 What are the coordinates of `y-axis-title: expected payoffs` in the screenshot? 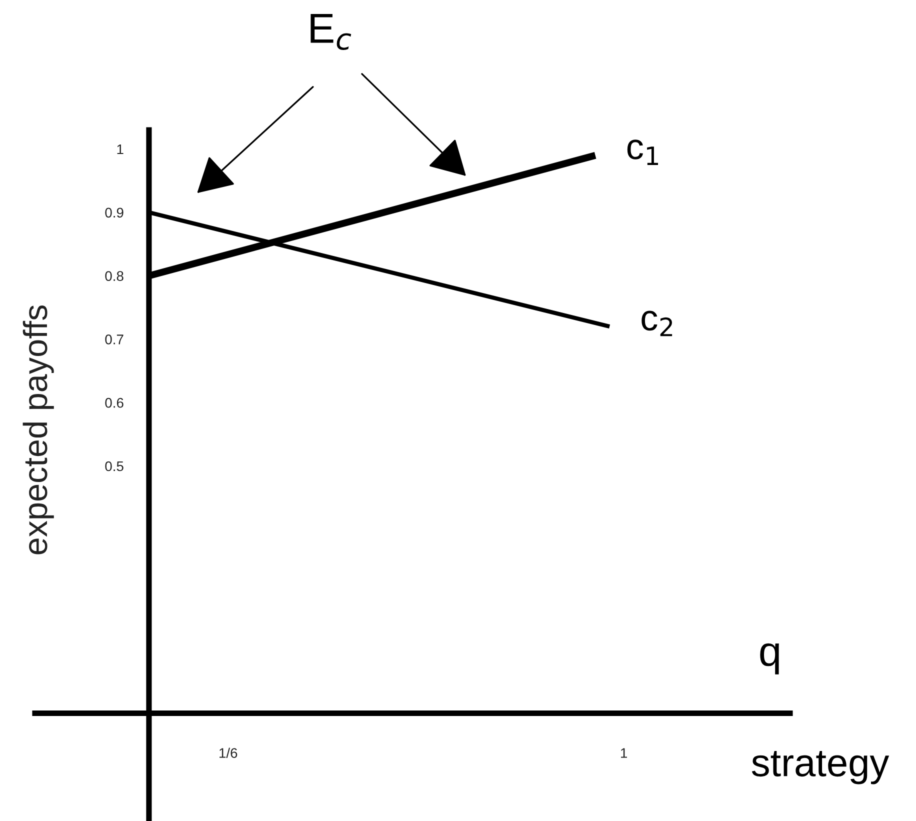 It's located at (38, 429).